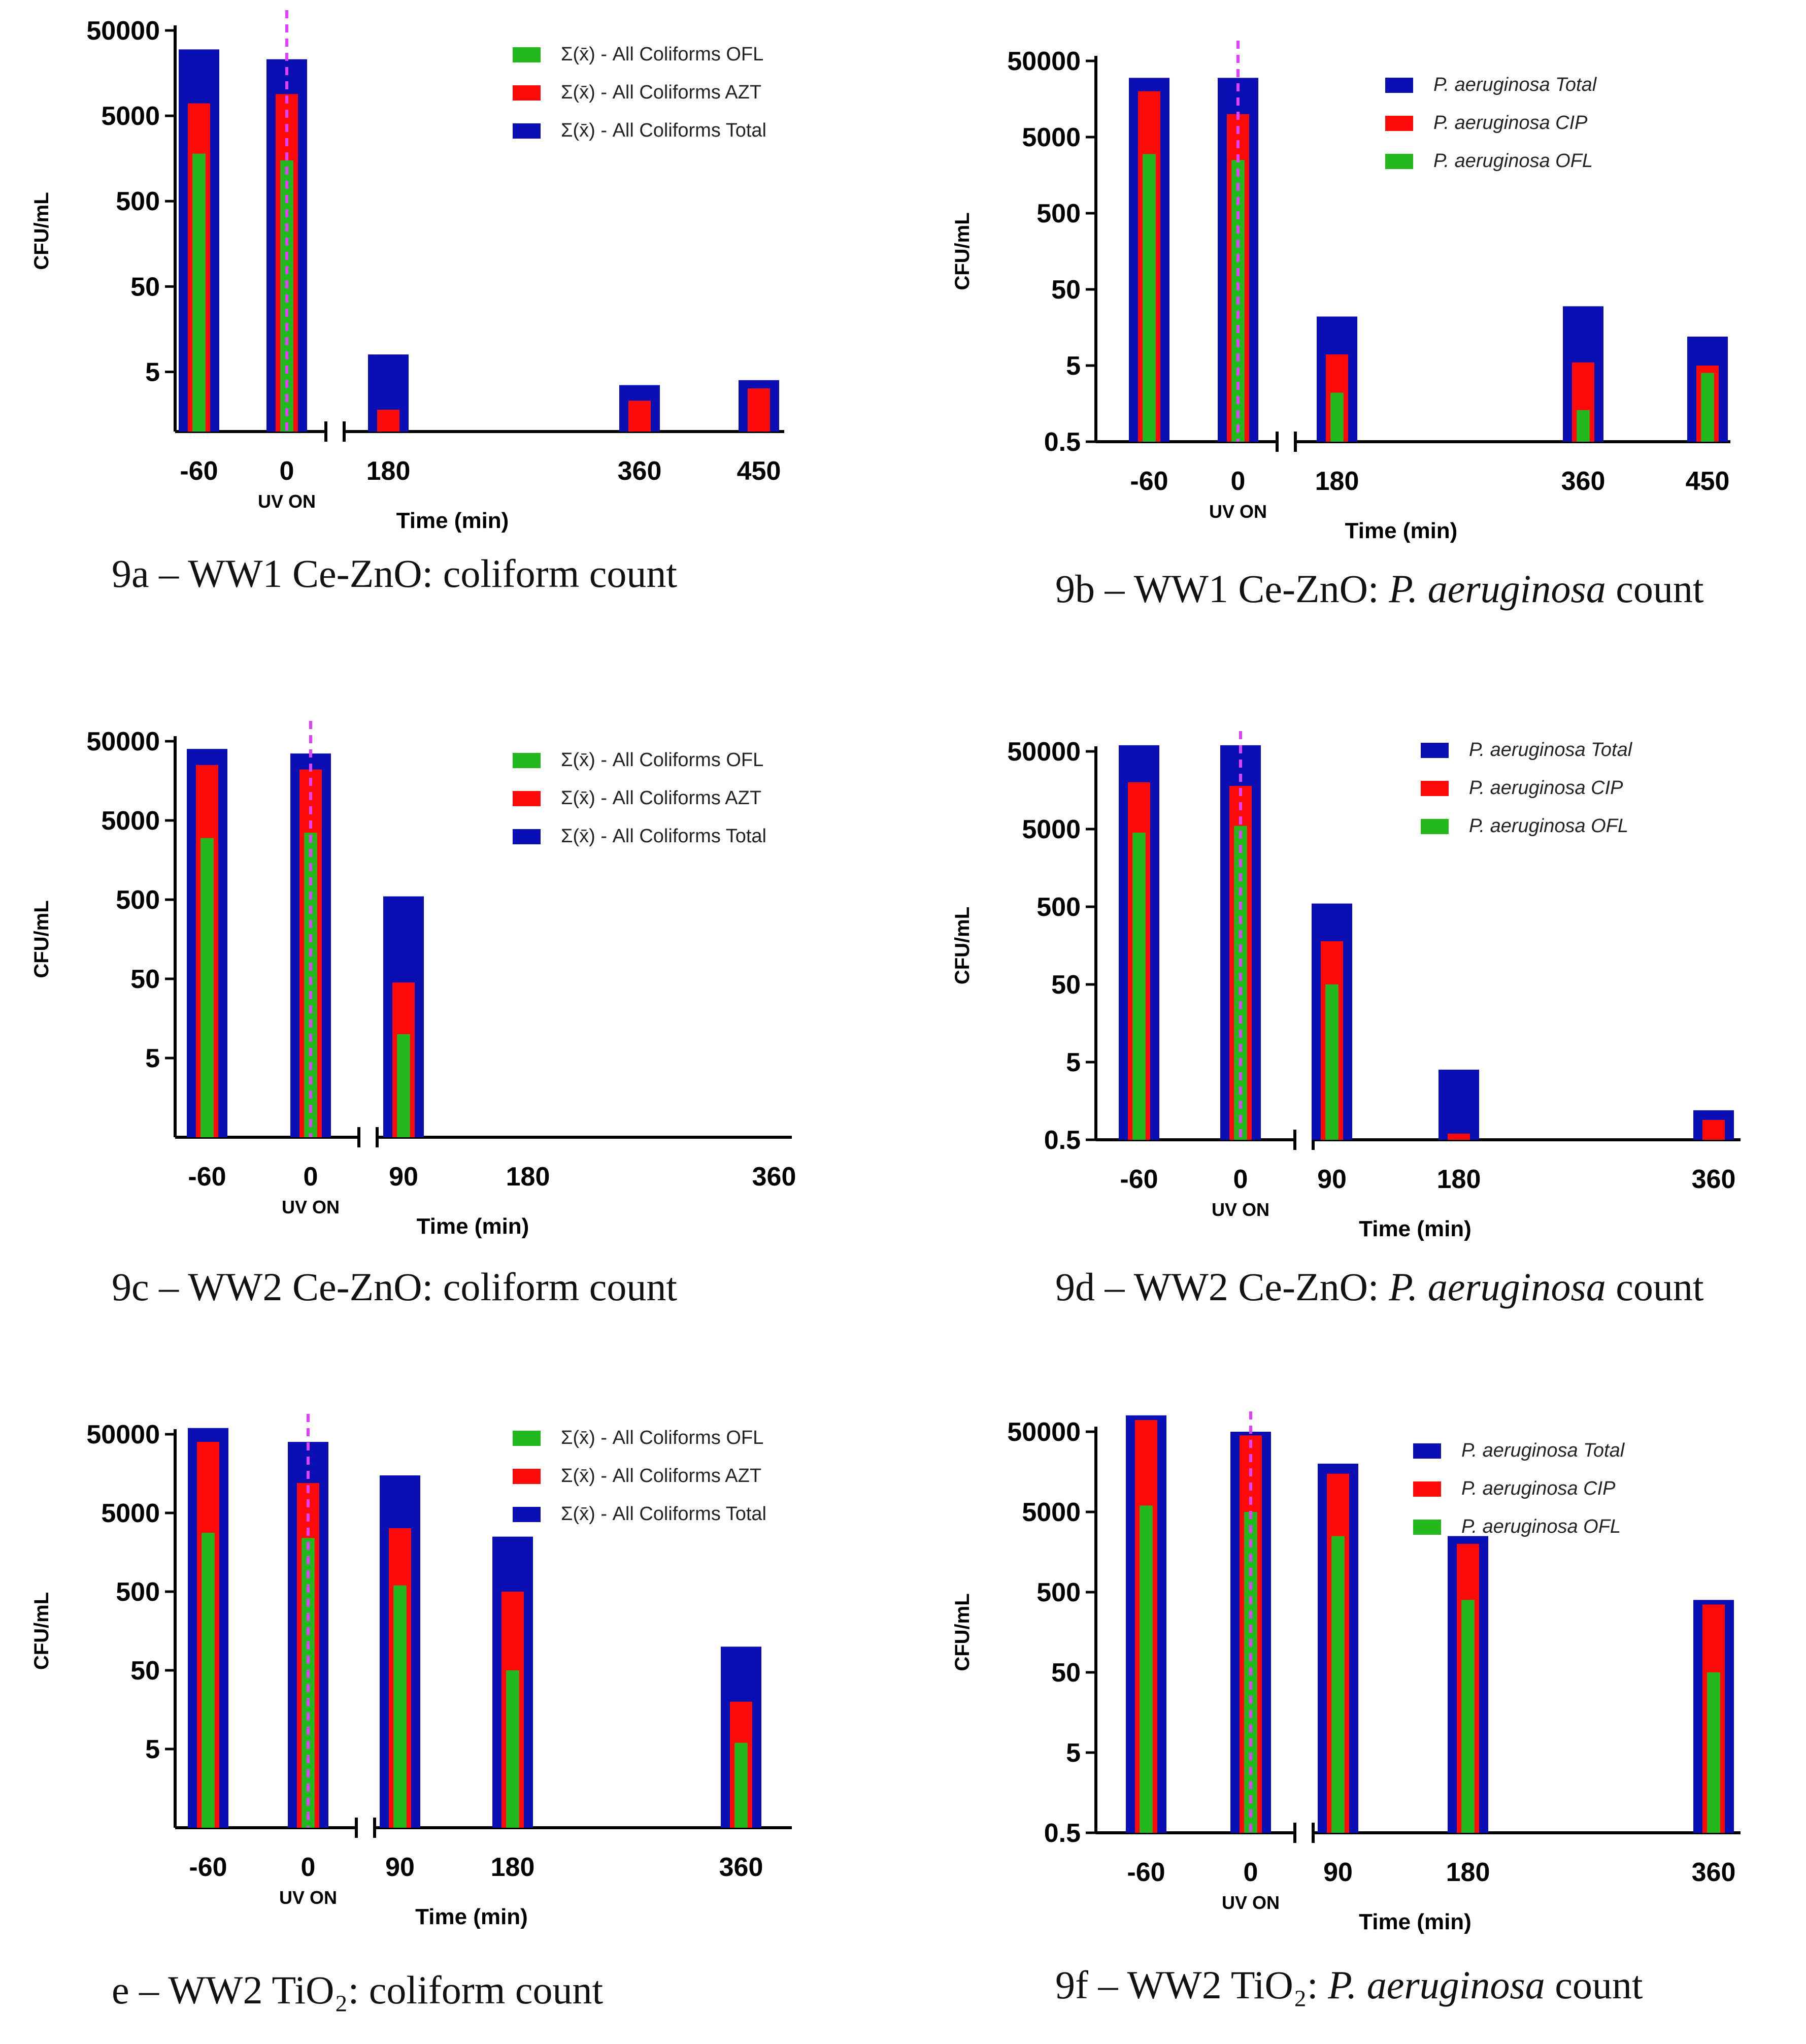 This screenshot has height=2044, width=1806. What do you see at coordinates (663, 836) in the screenshot?
I see `legend-label-total: Σ(x̄) - All Coliforms Total` at bounding box center [663, 836].